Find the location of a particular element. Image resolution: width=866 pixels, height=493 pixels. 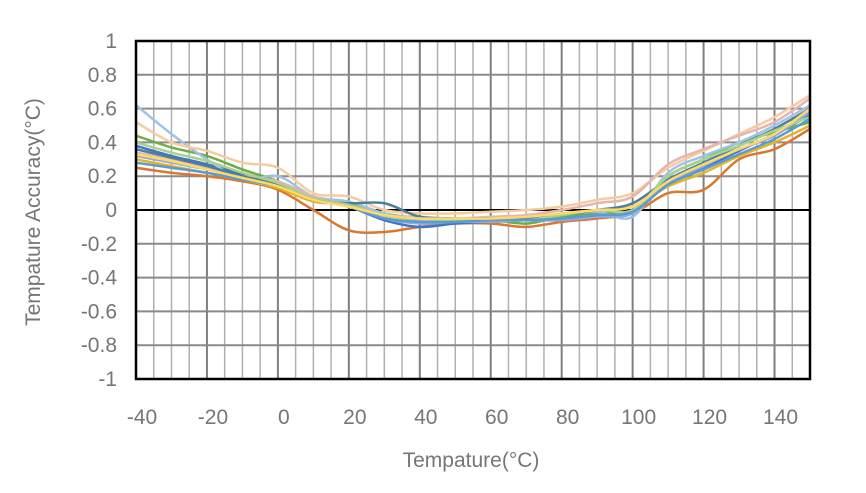

y-tick-label: 1 is located at coordinates (111, 41).